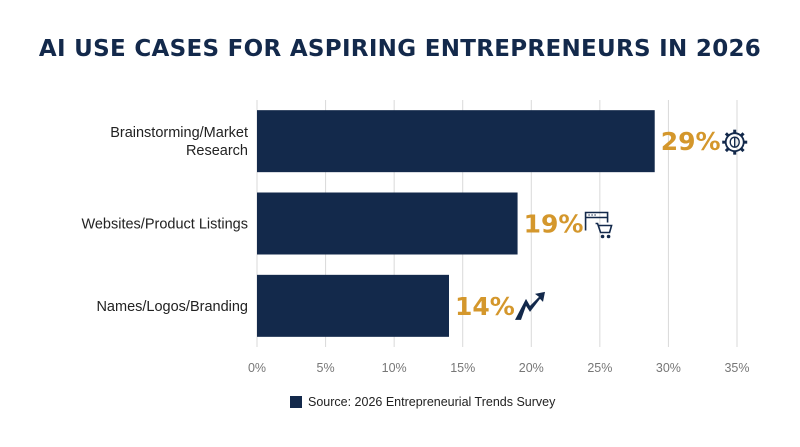 The image size is (800, 447). What do you see at coordinates (531, 368) in the screenshot?
I see `x-tick-label: 20%` at bounding box center [531, 368].